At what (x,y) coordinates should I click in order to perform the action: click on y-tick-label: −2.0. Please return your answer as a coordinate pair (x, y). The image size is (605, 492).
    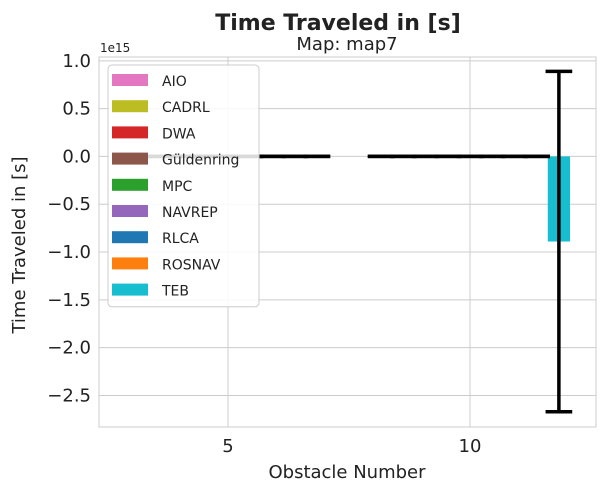
    Looking at the image, I should click on (69, 348).